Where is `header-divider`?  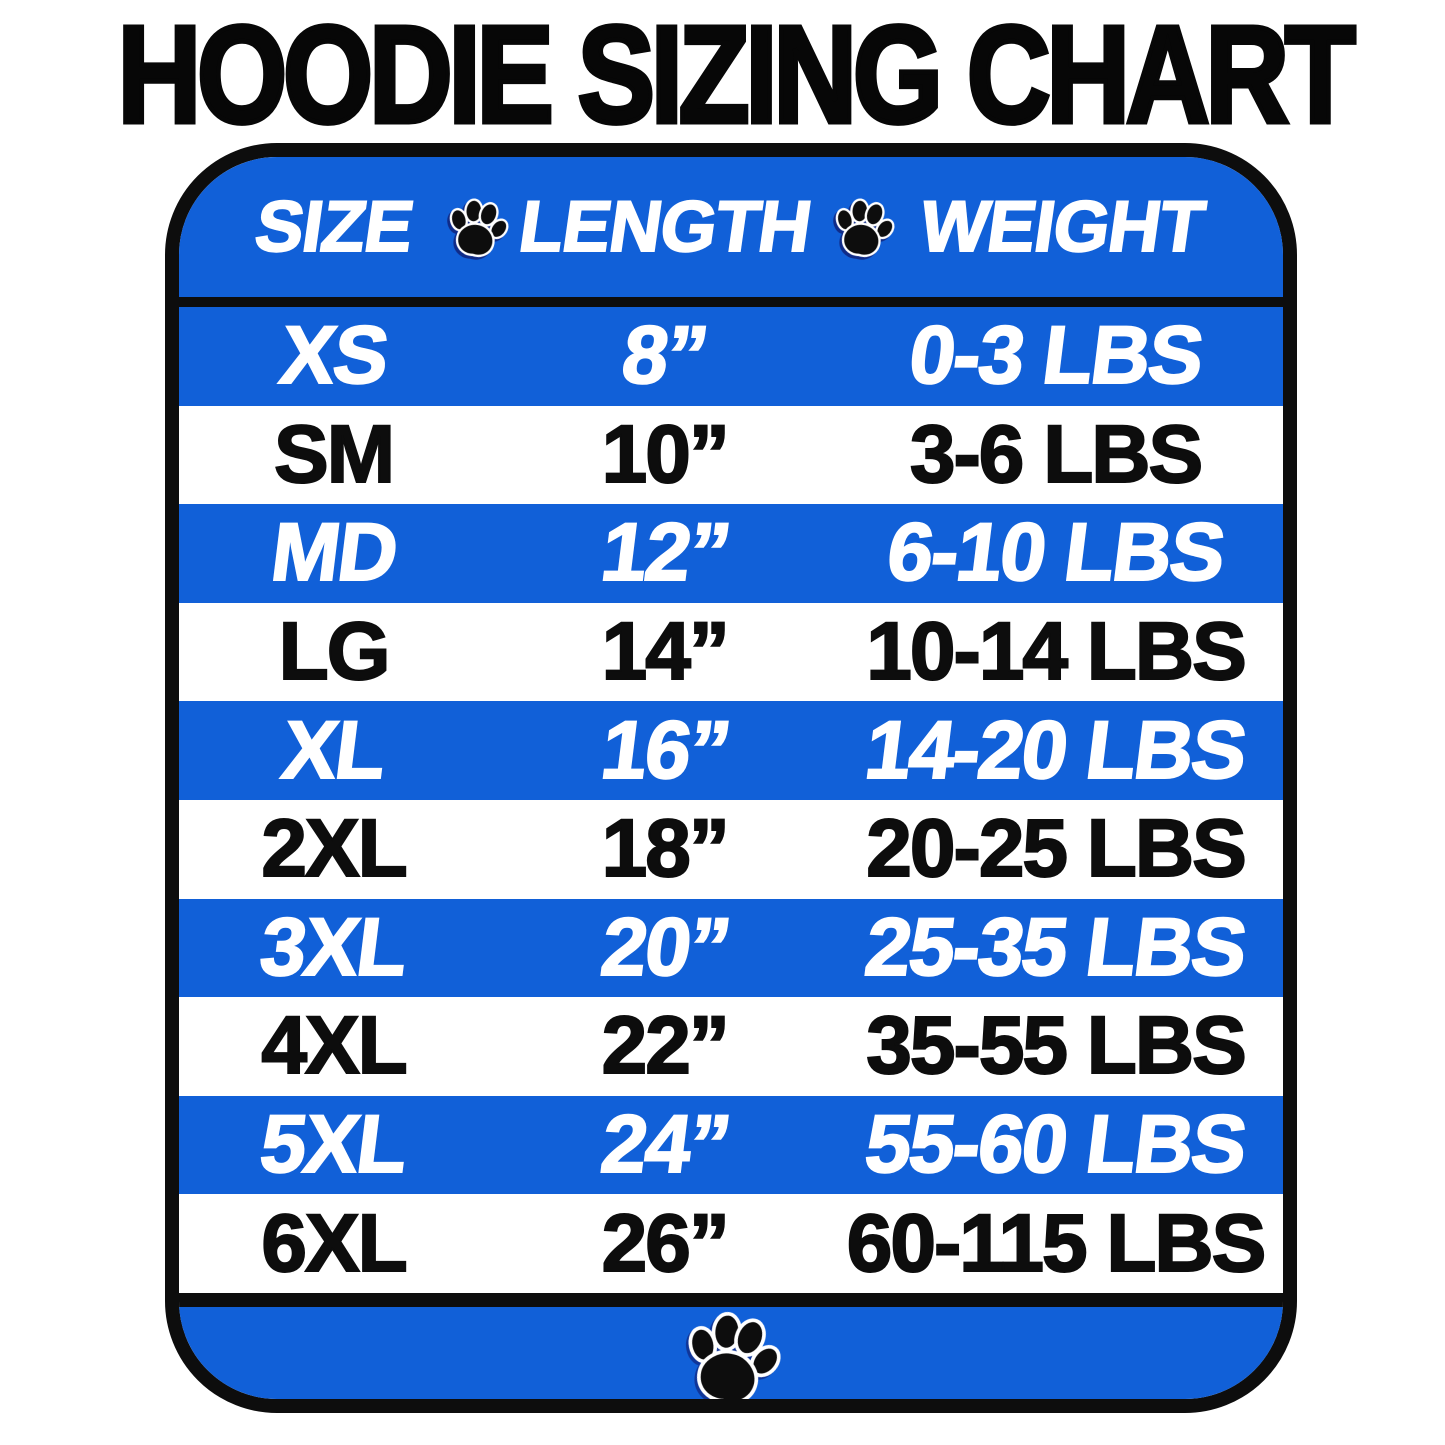
header-divider is located at coordinates (731, 302).